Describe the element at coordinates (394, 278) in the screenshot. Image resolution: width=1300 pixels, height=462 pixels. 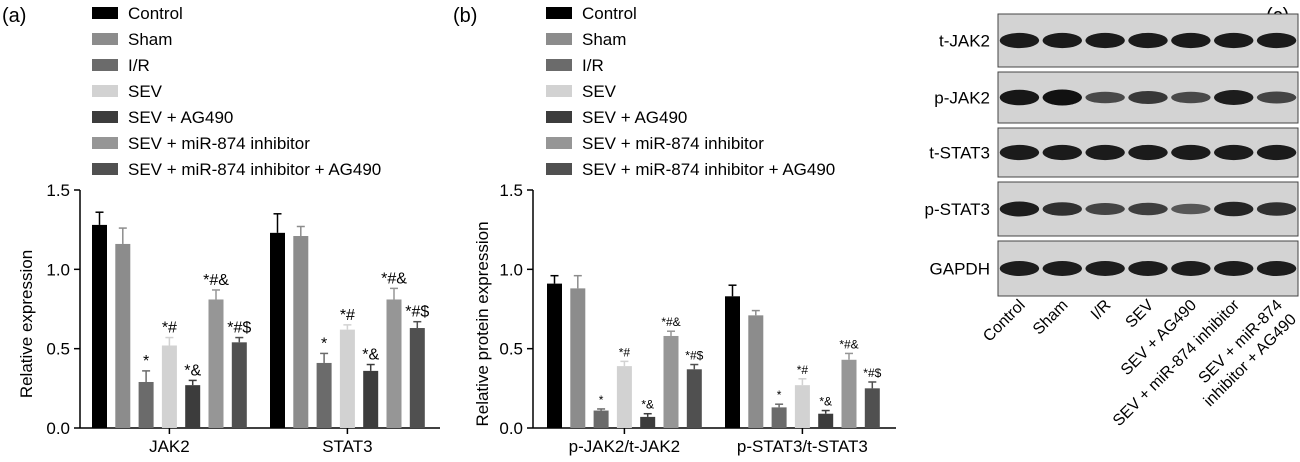
I see `chart-a-significance-label: *#&` at that location.